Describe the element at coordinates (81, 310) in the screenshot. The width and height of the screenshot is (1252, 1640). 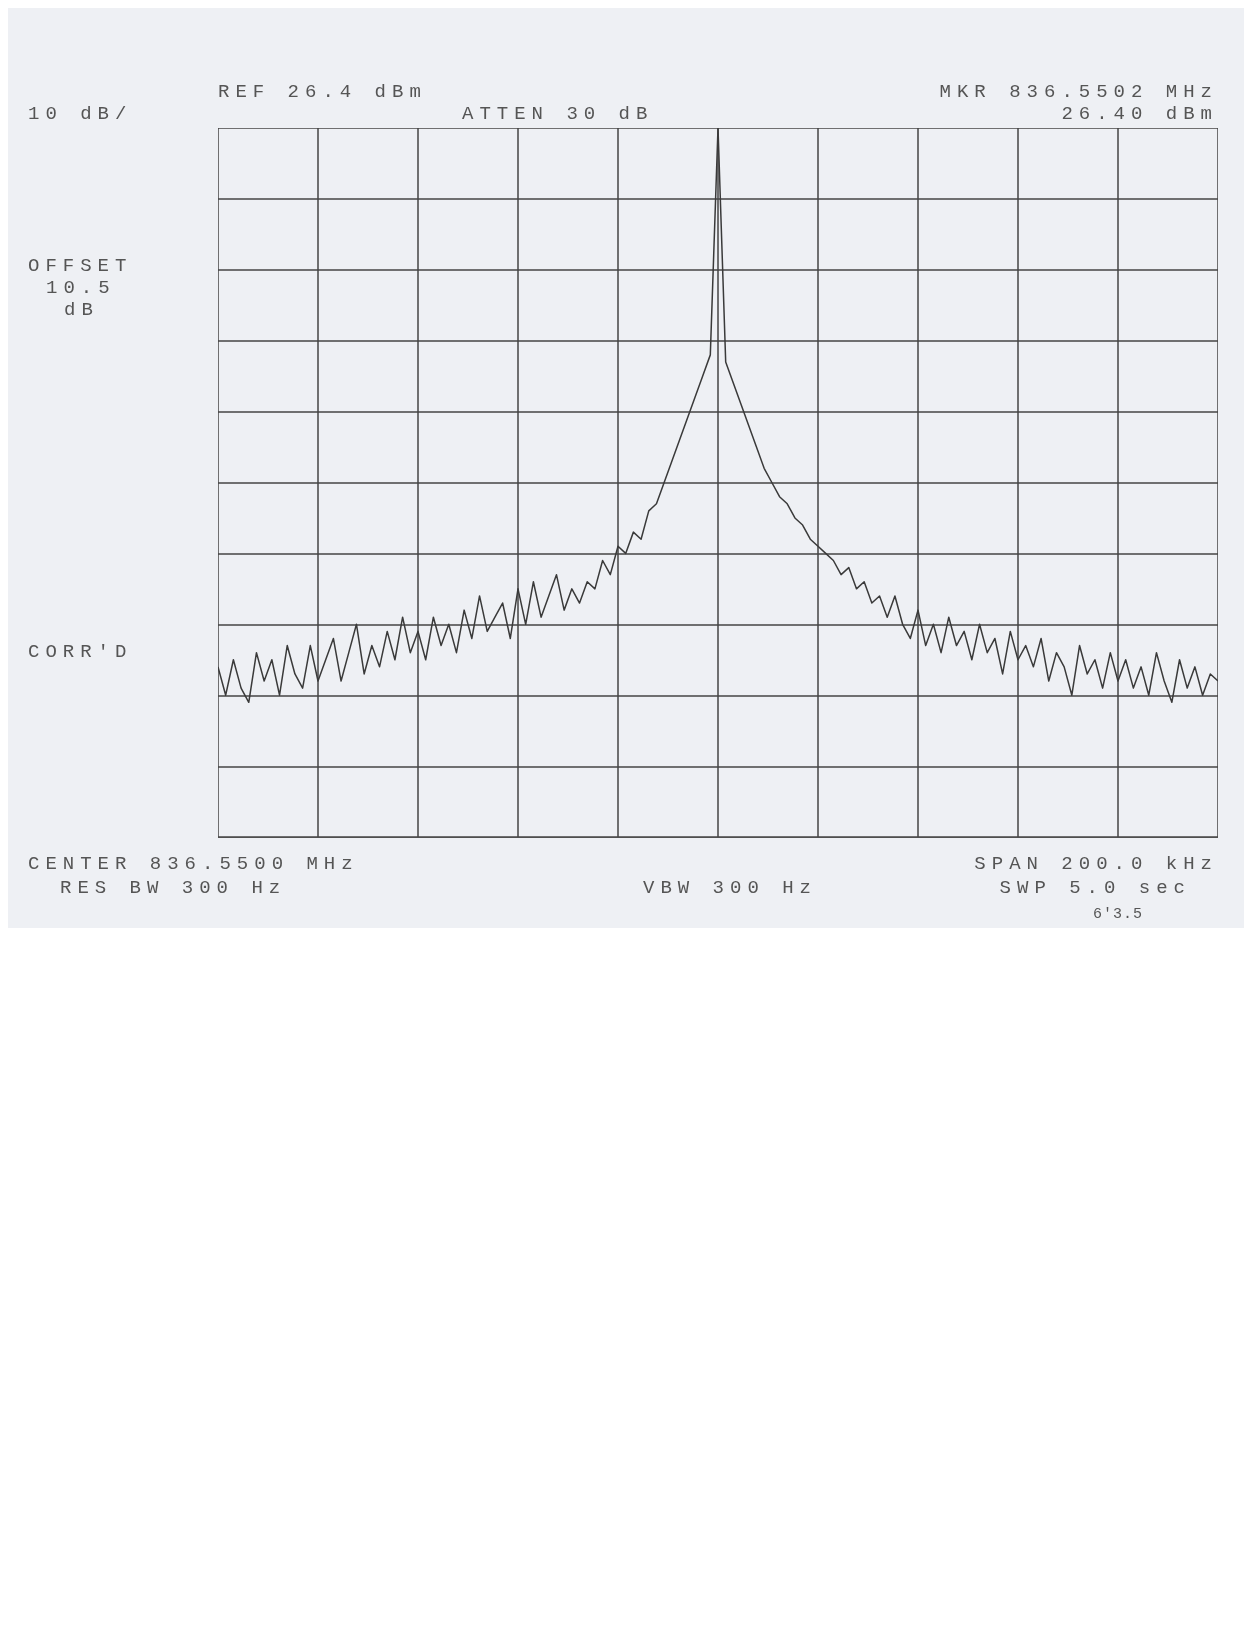
I see `text: dB` at that location.